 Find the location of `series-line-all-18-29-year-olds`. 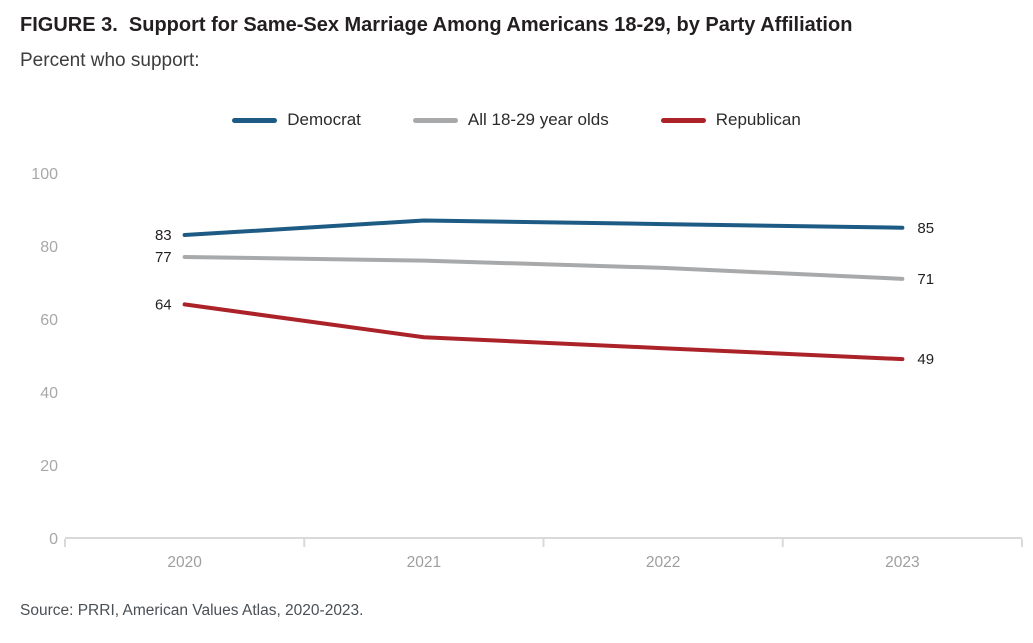

series-line-all-18-29-year-olds is located at coordinates (543, 267).